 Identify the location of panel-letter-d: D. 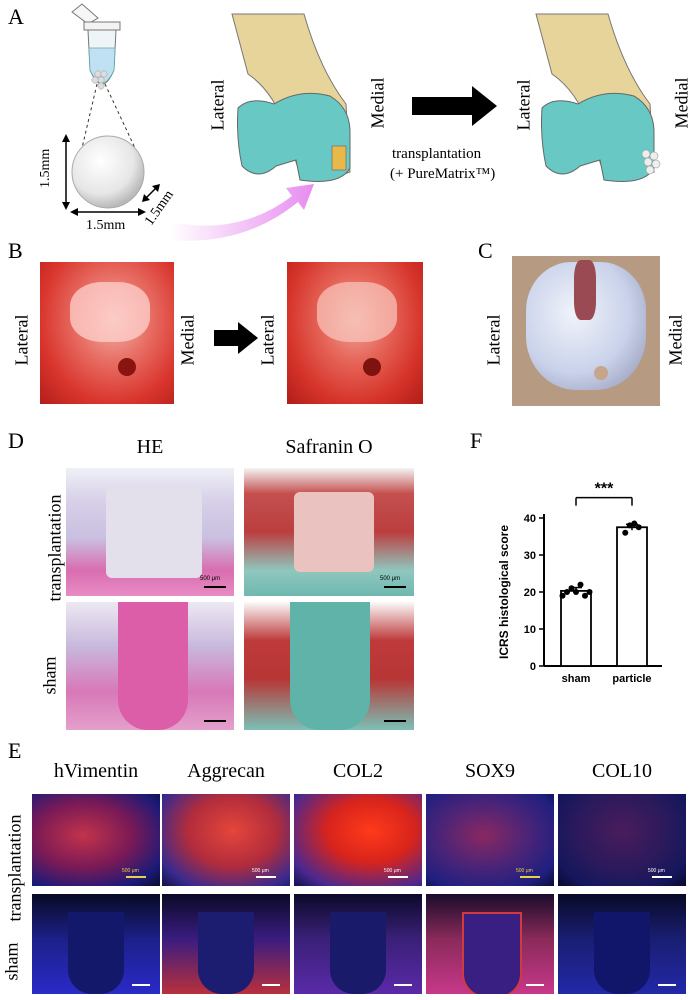
(16, 440).